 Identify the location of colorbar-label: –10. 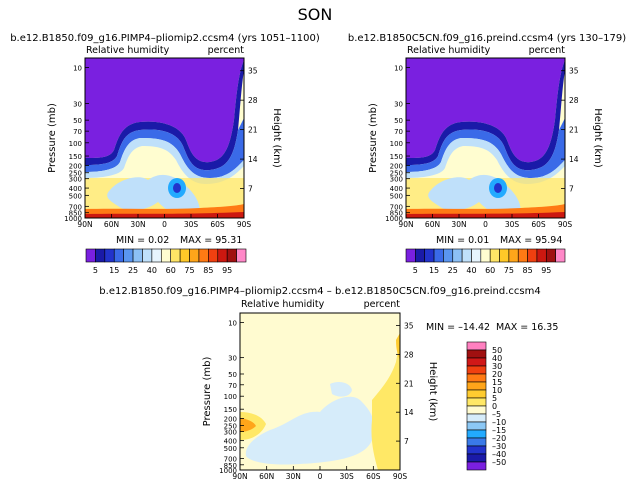
(499, 422).